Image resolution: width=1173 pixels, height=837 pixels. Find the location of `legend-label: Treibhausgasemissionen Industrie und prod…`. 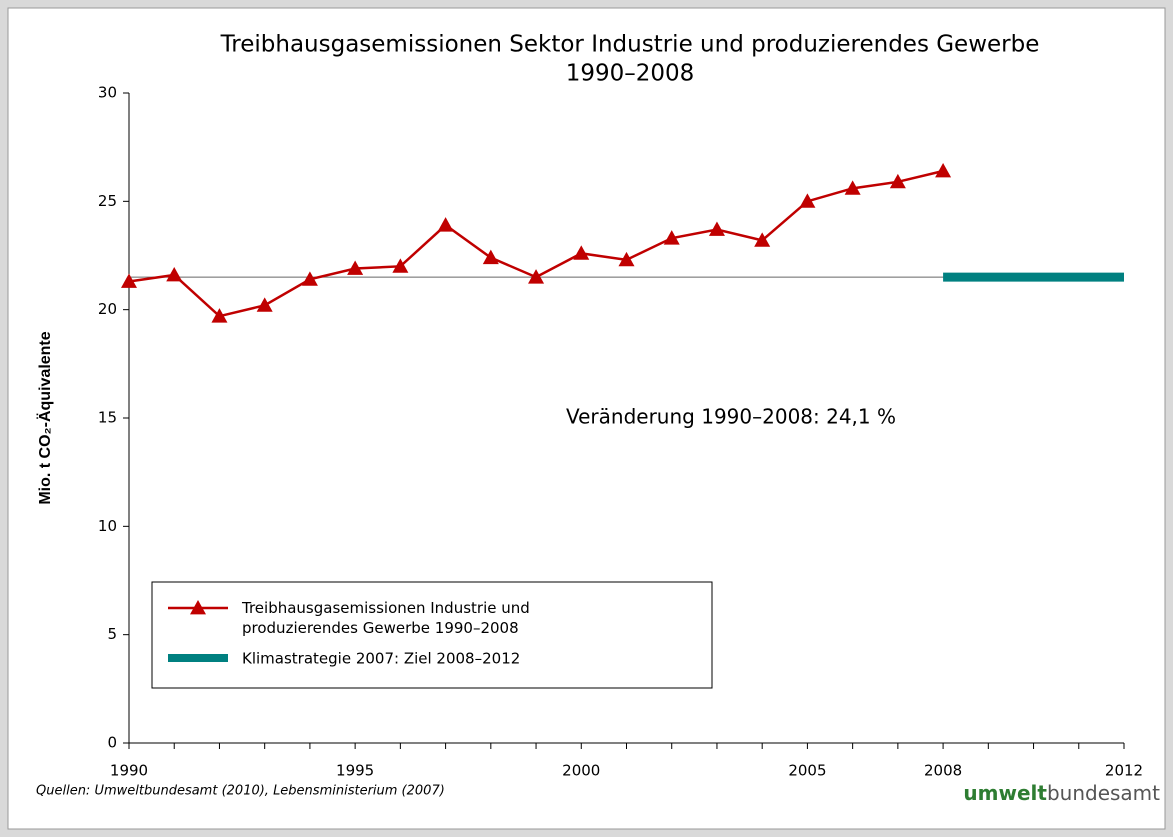

legend-label: Treibhausgasemissionen Industrie und prod… is located at coordinates (385, 618).